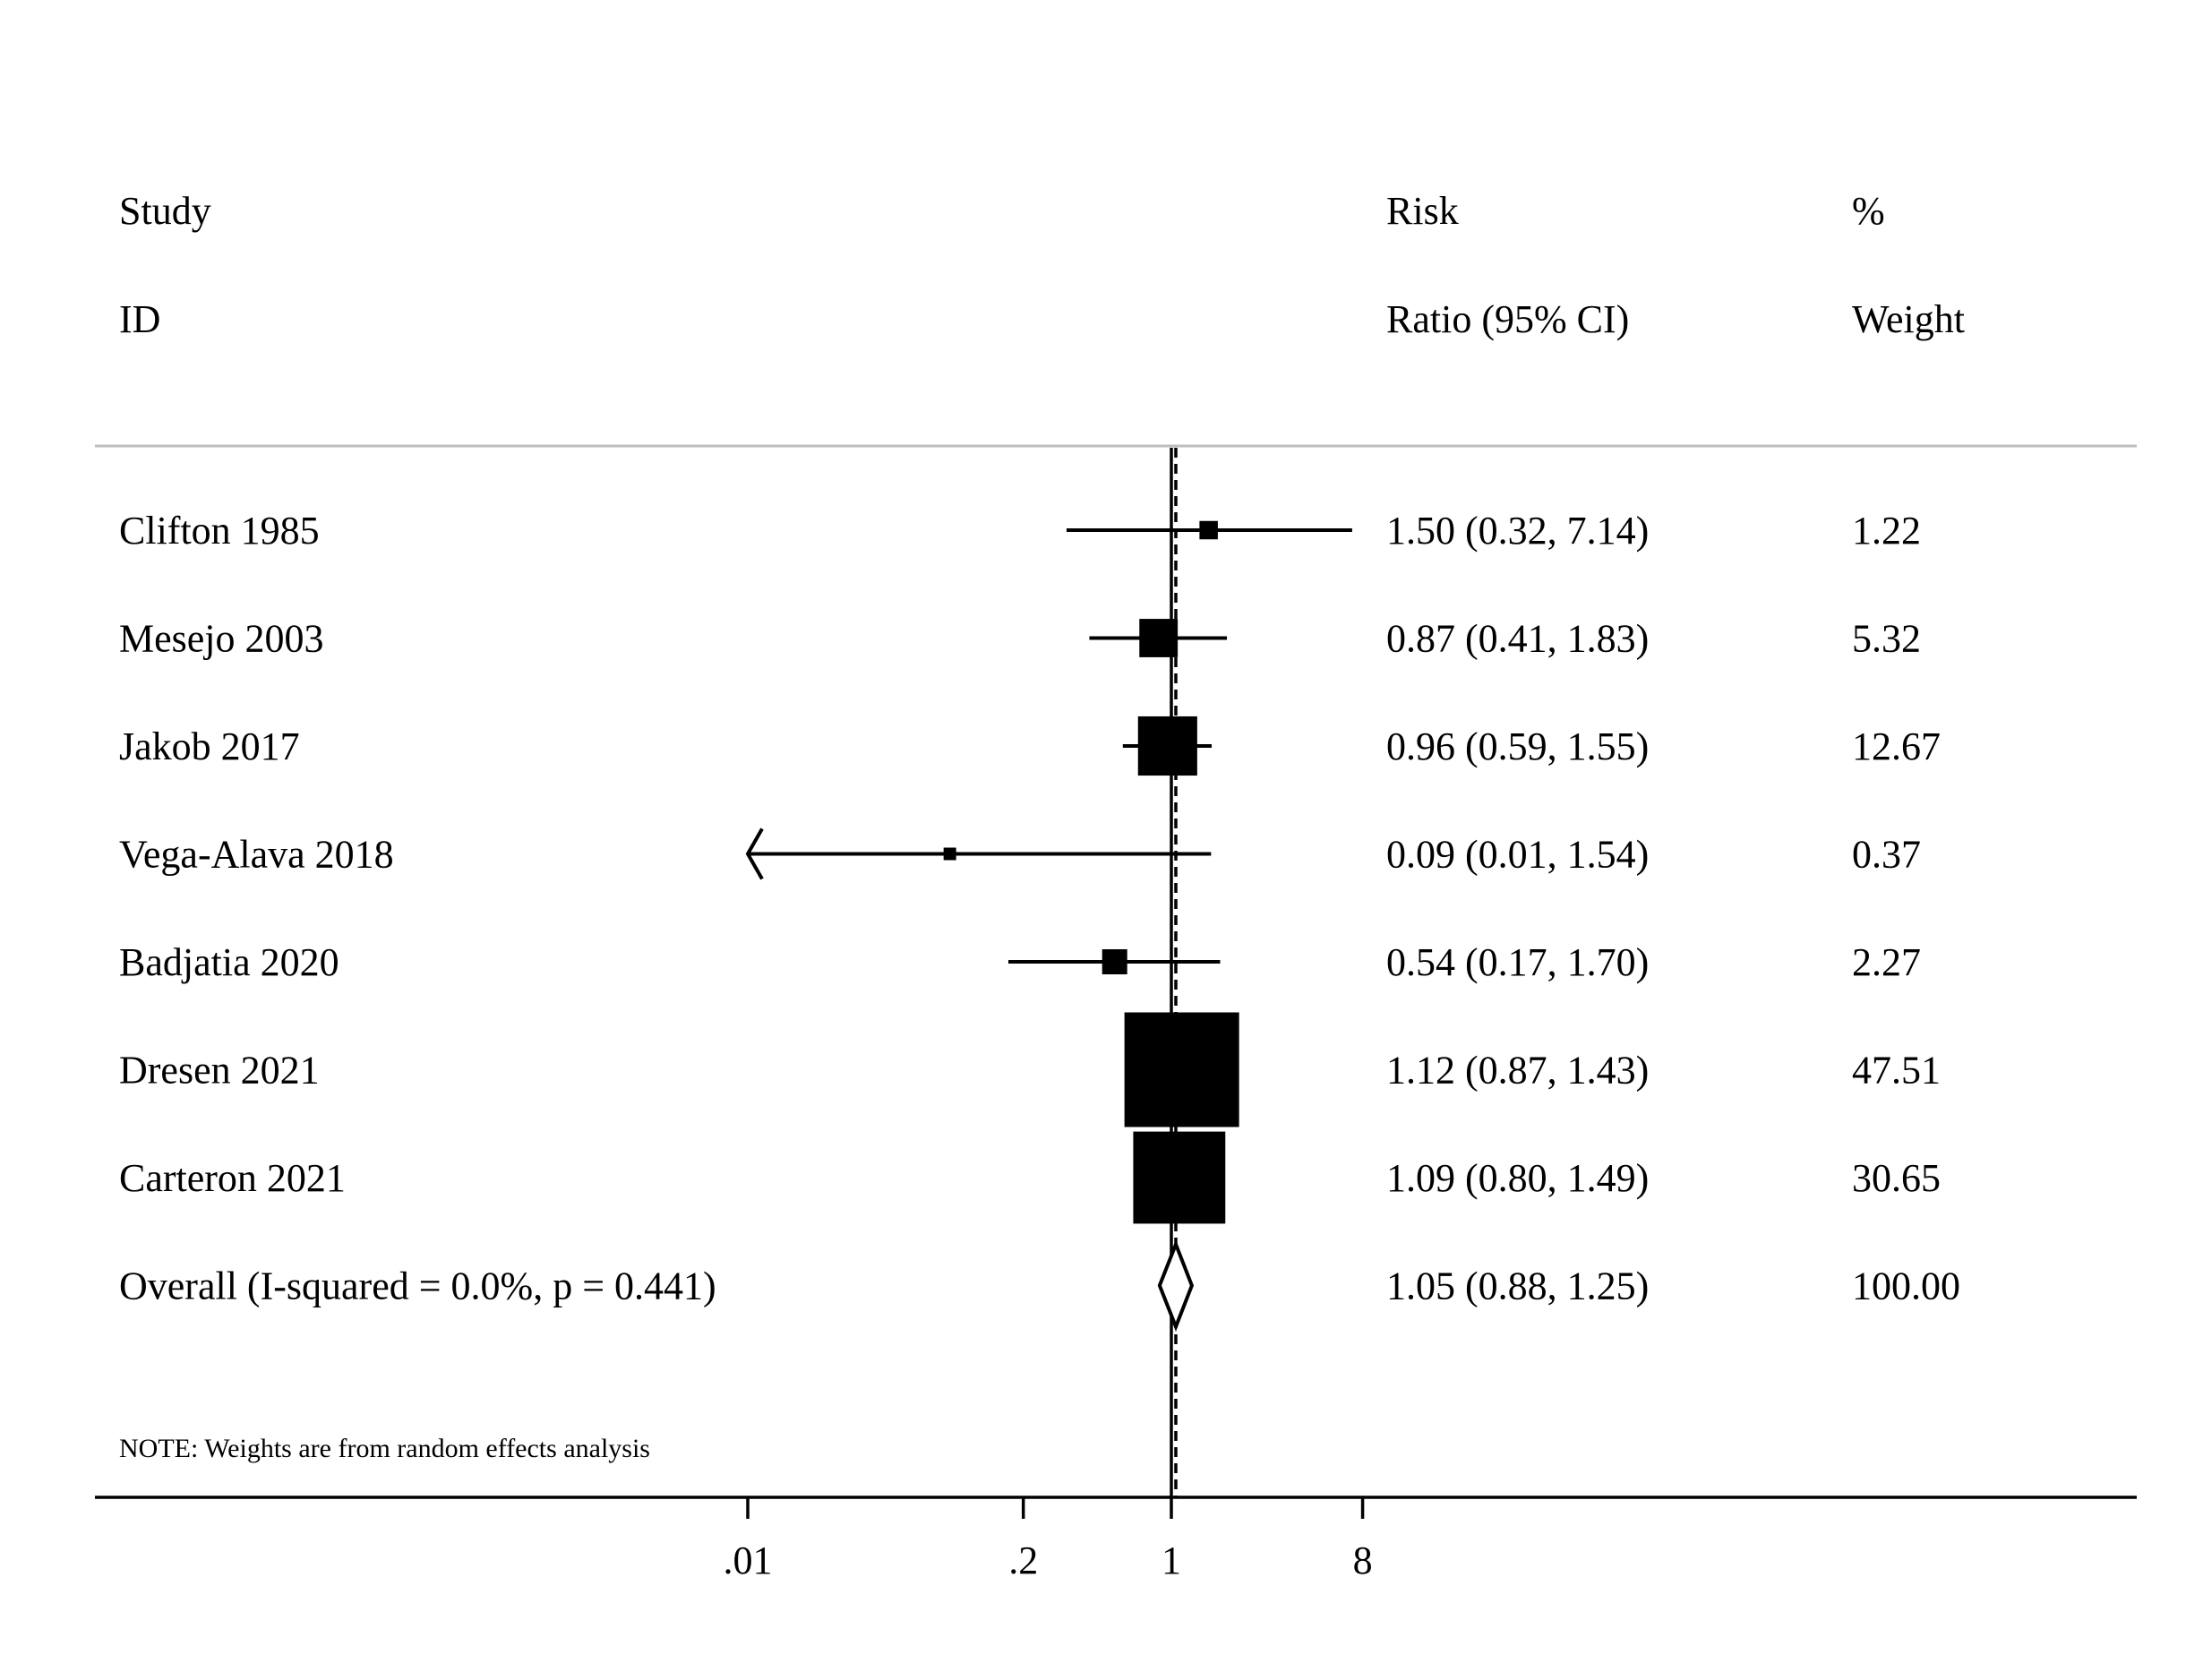  I want to click on x-tick-label: .01, so click(748, 1560).